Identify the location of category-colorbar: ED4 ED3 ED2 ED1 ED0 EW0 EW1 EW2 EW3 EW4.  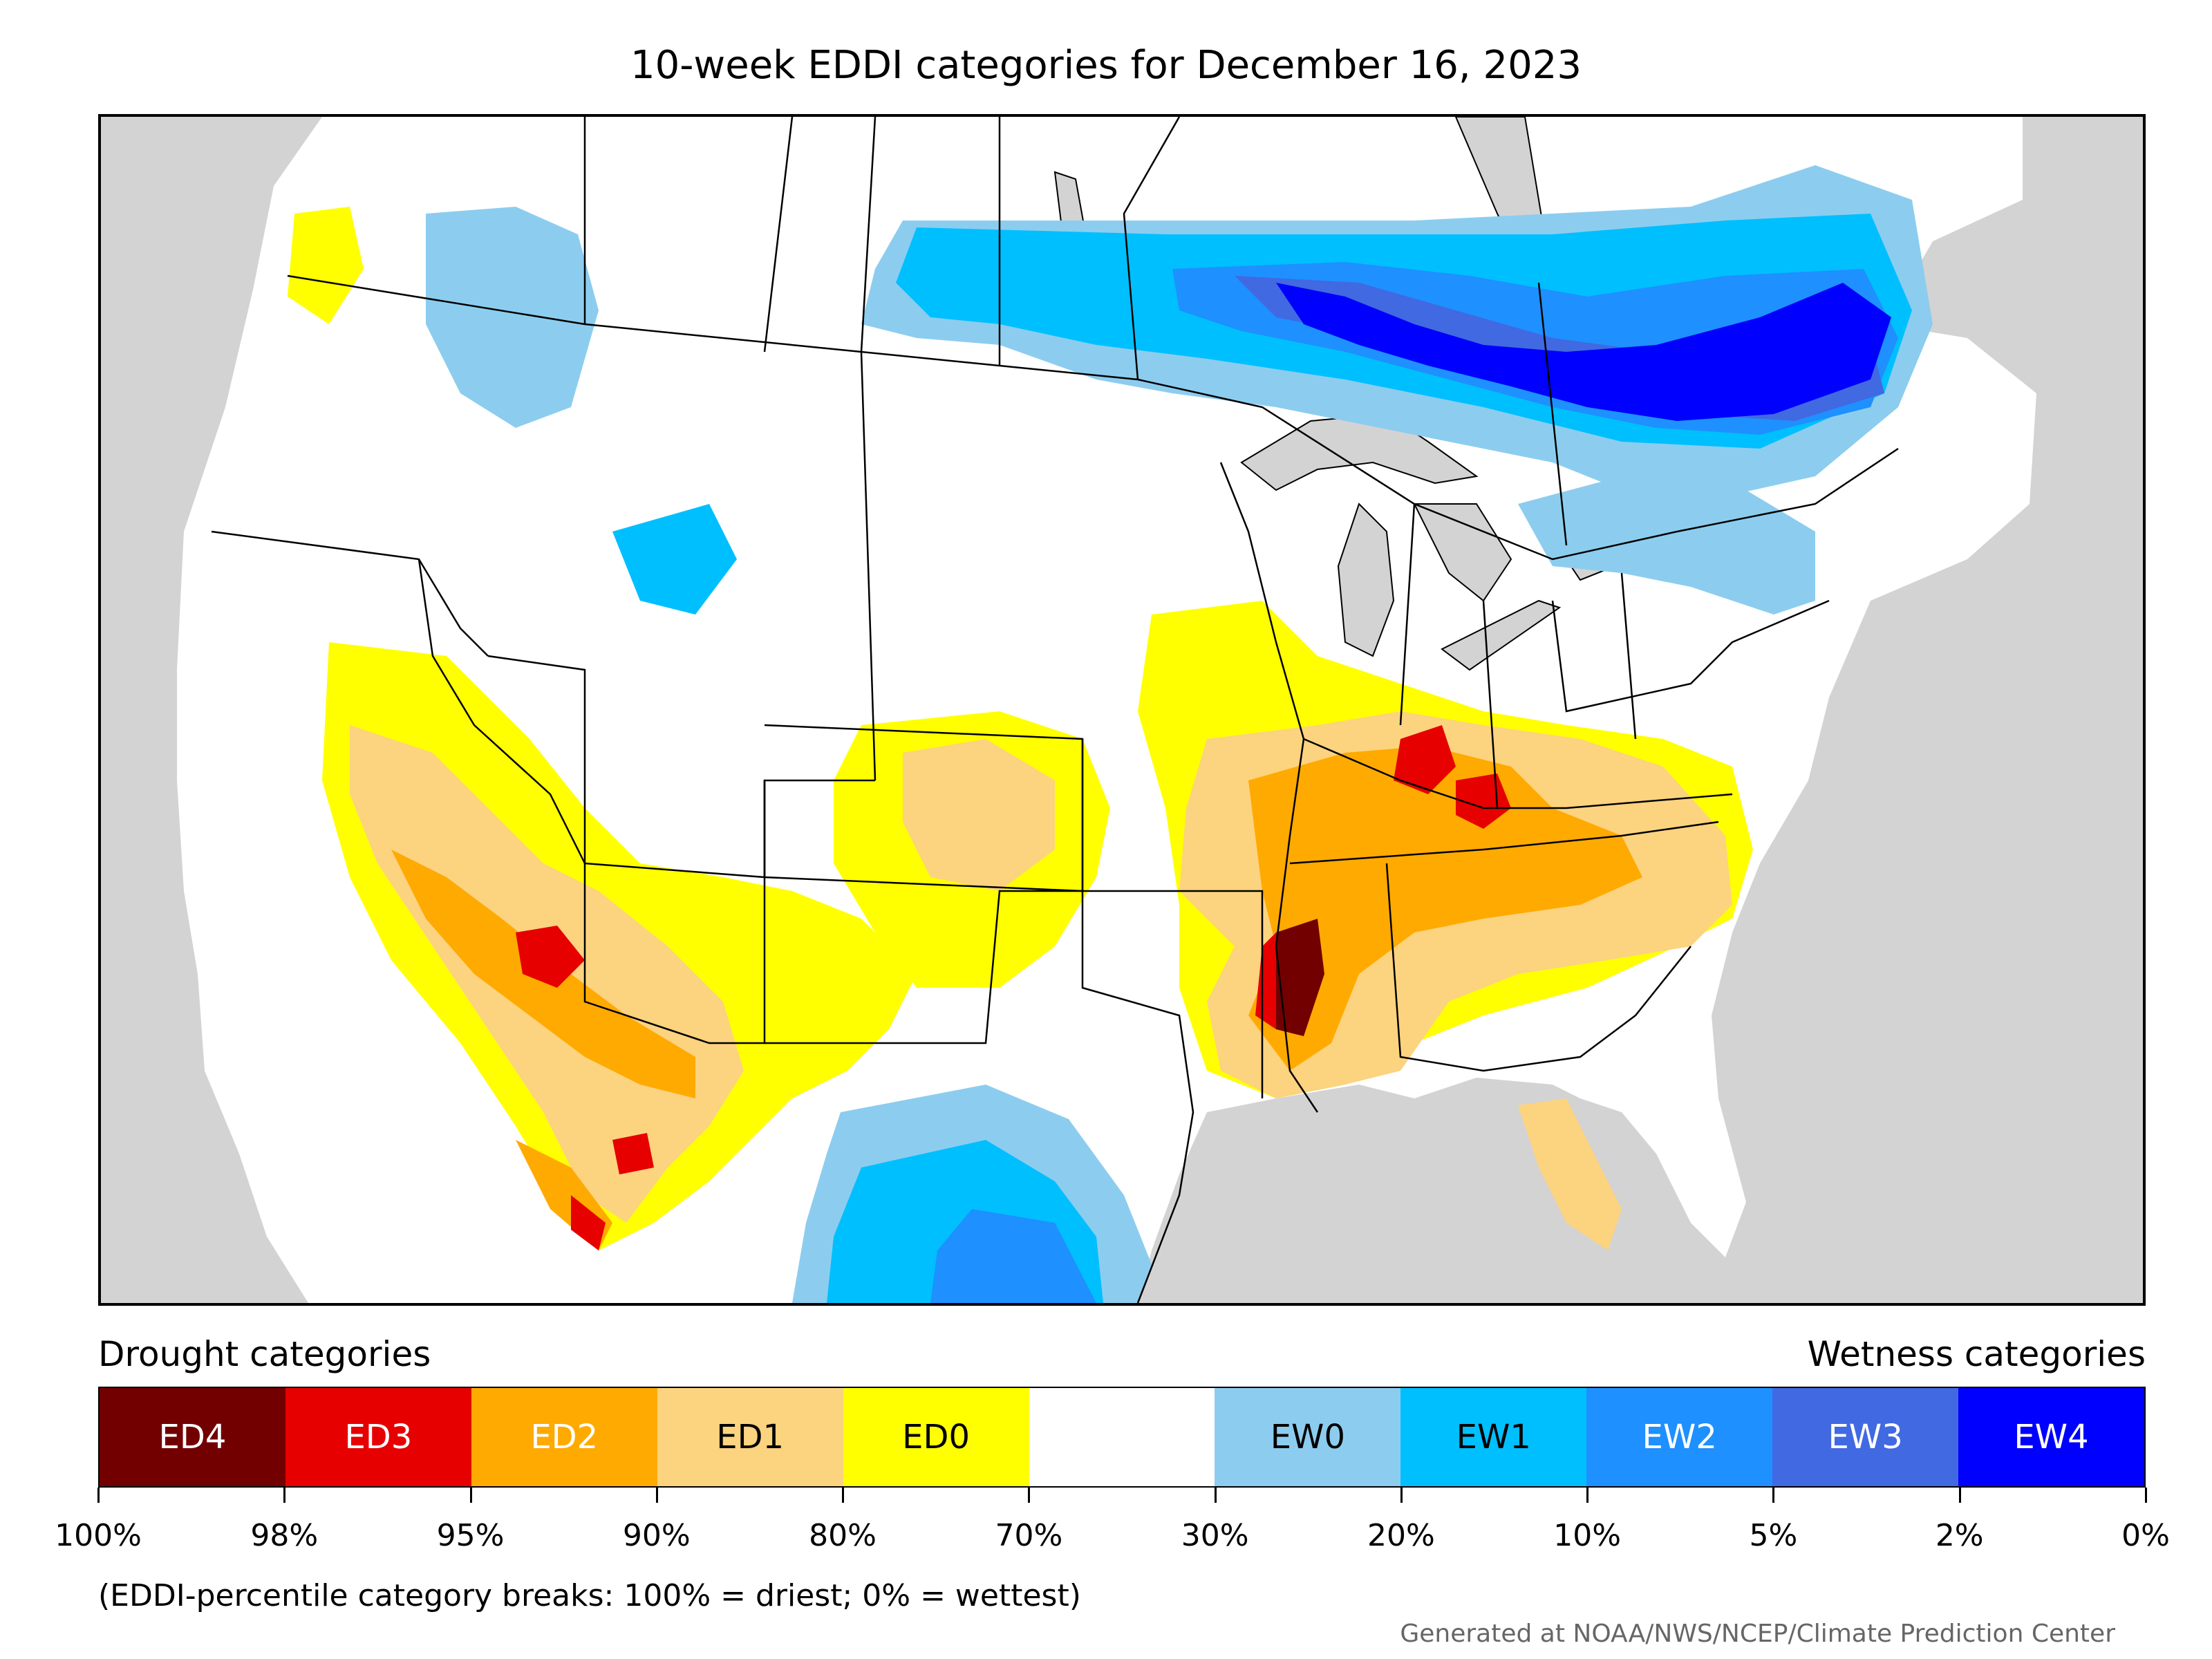
(1122, 1437).